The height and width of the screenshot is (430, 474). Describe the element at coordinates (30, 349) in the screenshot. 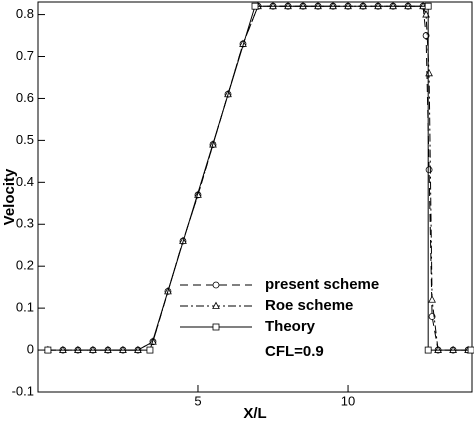

I see `y-tick-label: 0` at that location.